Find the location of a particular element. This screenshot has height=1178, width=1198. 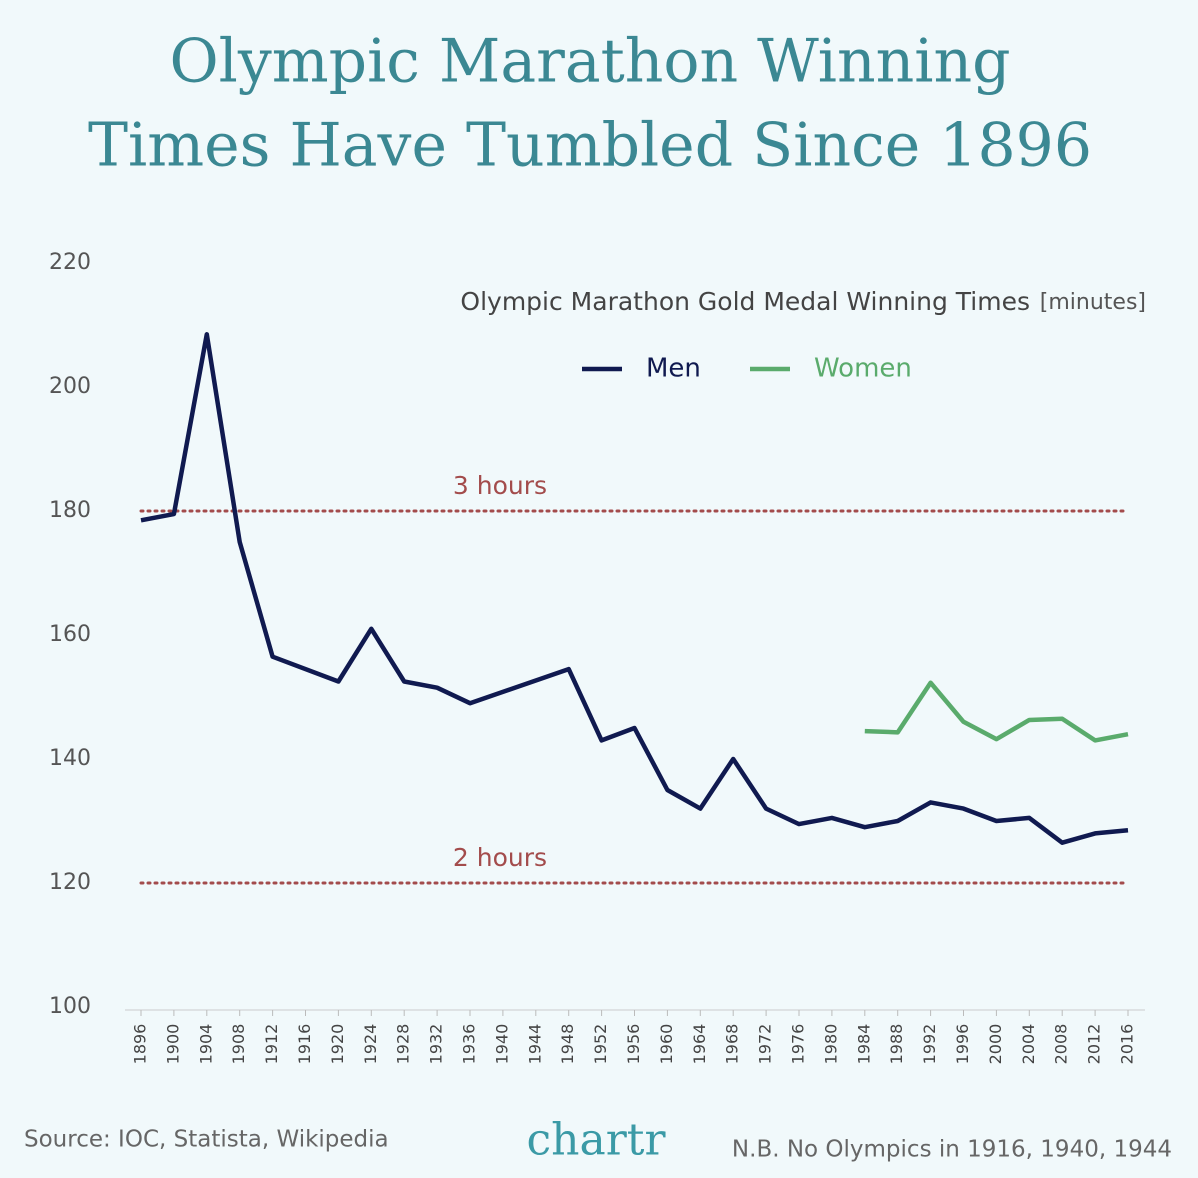

x-tick-label: 1956 is located at coordinates (633, 1044).